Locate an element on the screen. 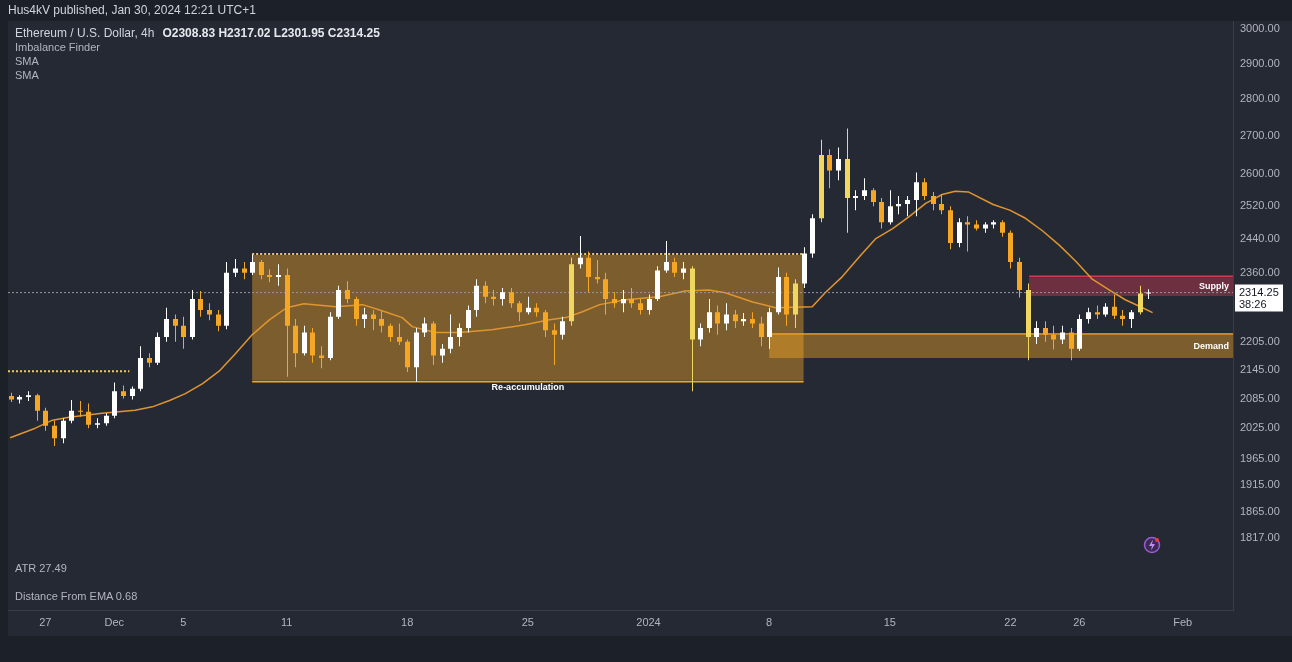  x-tick-label: 18 is located at coordinates (407, 621).